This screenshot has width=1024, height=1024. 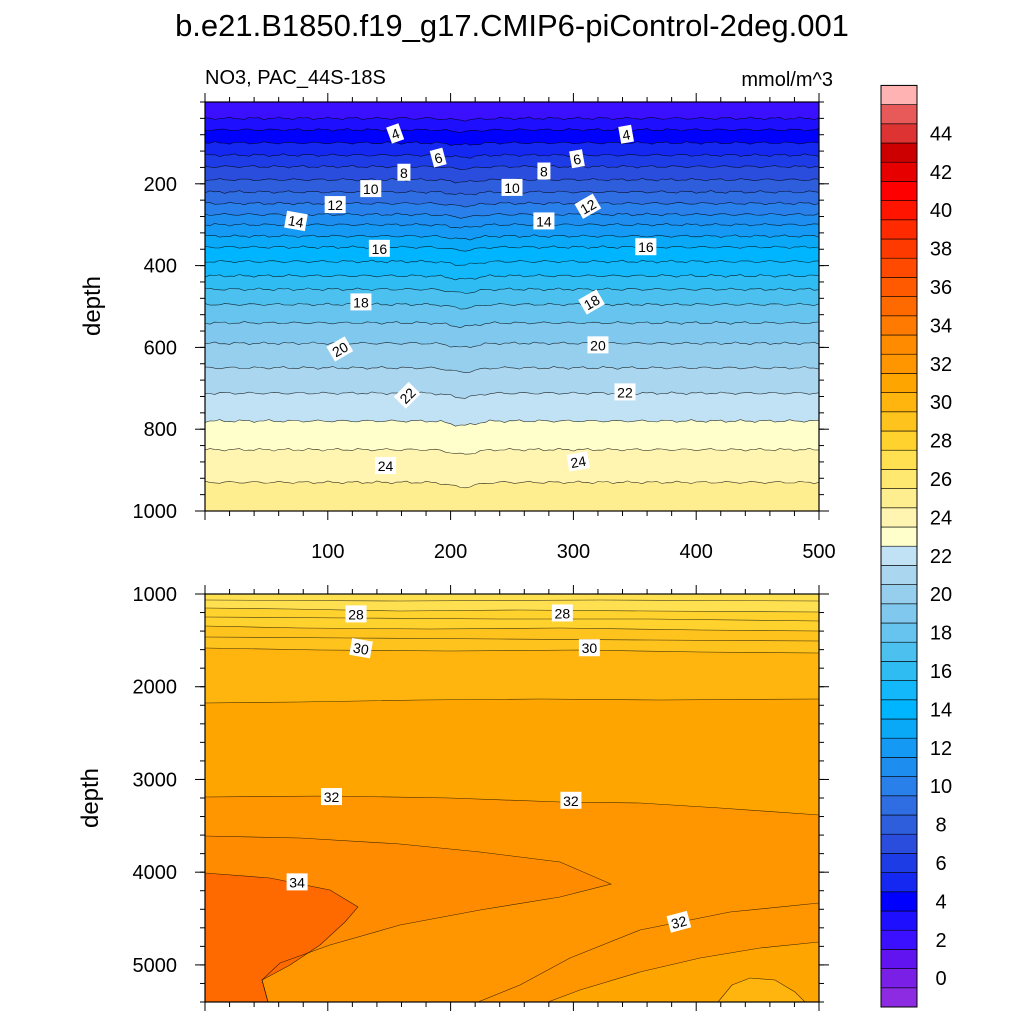 What do you see at coordinates (818, 552) in the screenshot?
I see `x-tick-label: 500` at bounding box center [818, 552].